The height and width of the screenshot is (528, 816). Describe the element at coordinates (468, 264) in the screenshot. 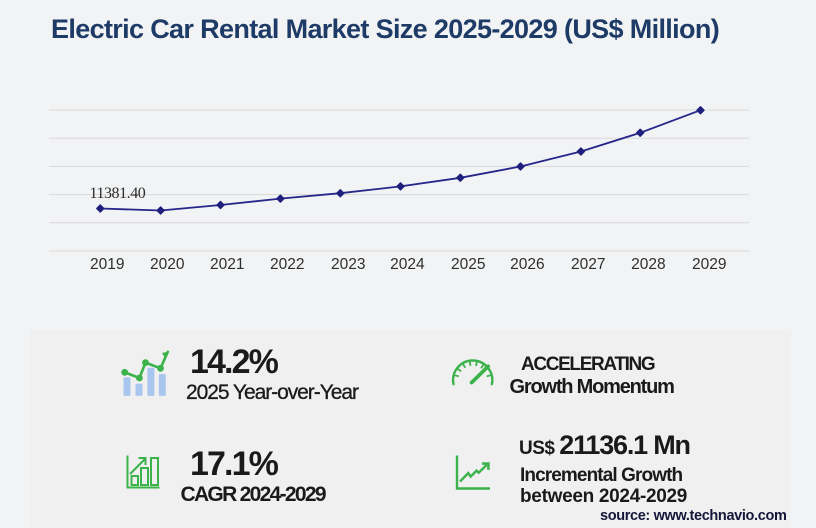

I see `svg-text: 2025` at that location.